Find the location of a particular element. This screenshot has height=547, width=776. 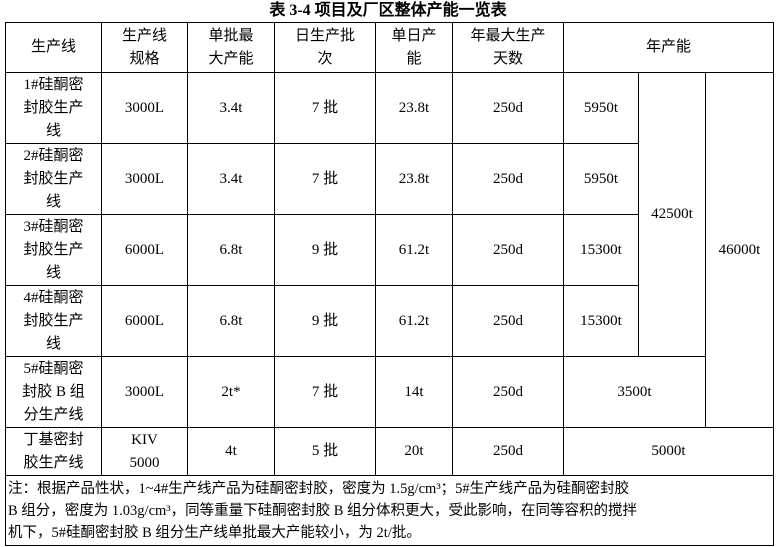

data-row: 2#硅酮密封胶生产线 3000L 3.4t 7 批 23.8t 250d 5950t is located at coordinates (389, 179).